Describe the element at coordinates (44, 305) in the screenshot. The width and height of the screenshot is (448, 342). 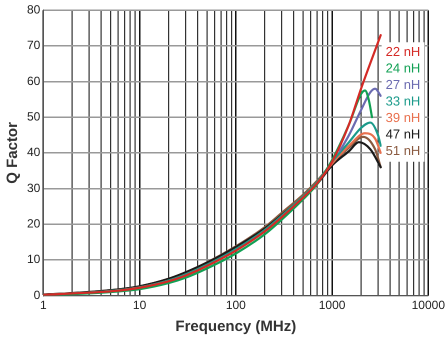
I see `x-tick-label: 1` at that location.